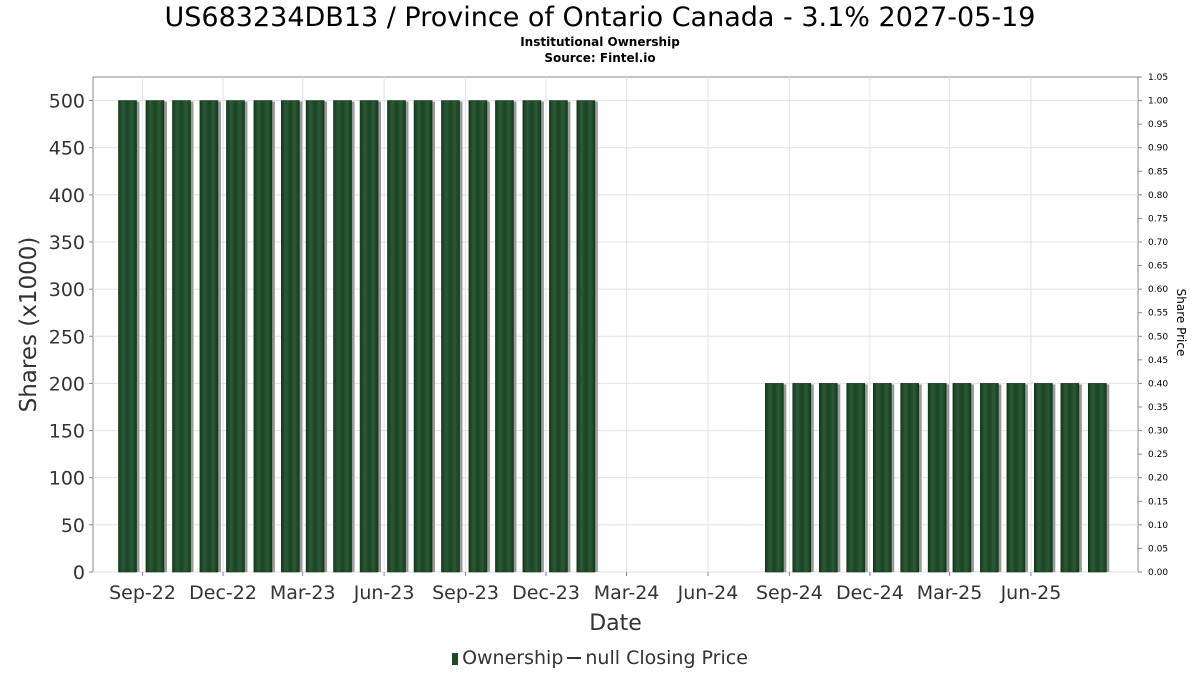 The width and height of the screenshot is (1200, 675). What do you see at coordinates (1158, 526) in the screenshot?
I see `y2-tick-label: 0.10` at bounding box center [1158, 526].